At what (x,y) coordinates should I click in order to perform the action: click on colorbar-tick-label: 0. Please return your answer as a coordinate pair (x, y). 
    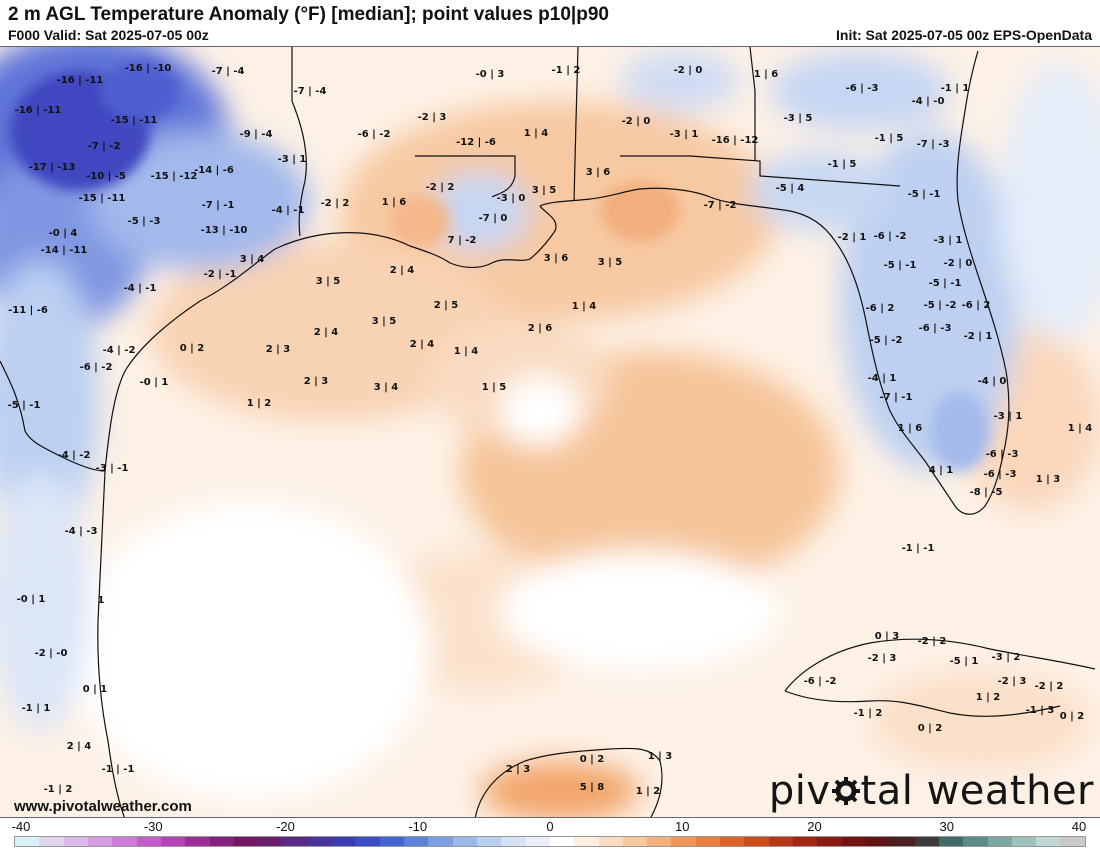
    Looking at the image, I should click on (550, 826).